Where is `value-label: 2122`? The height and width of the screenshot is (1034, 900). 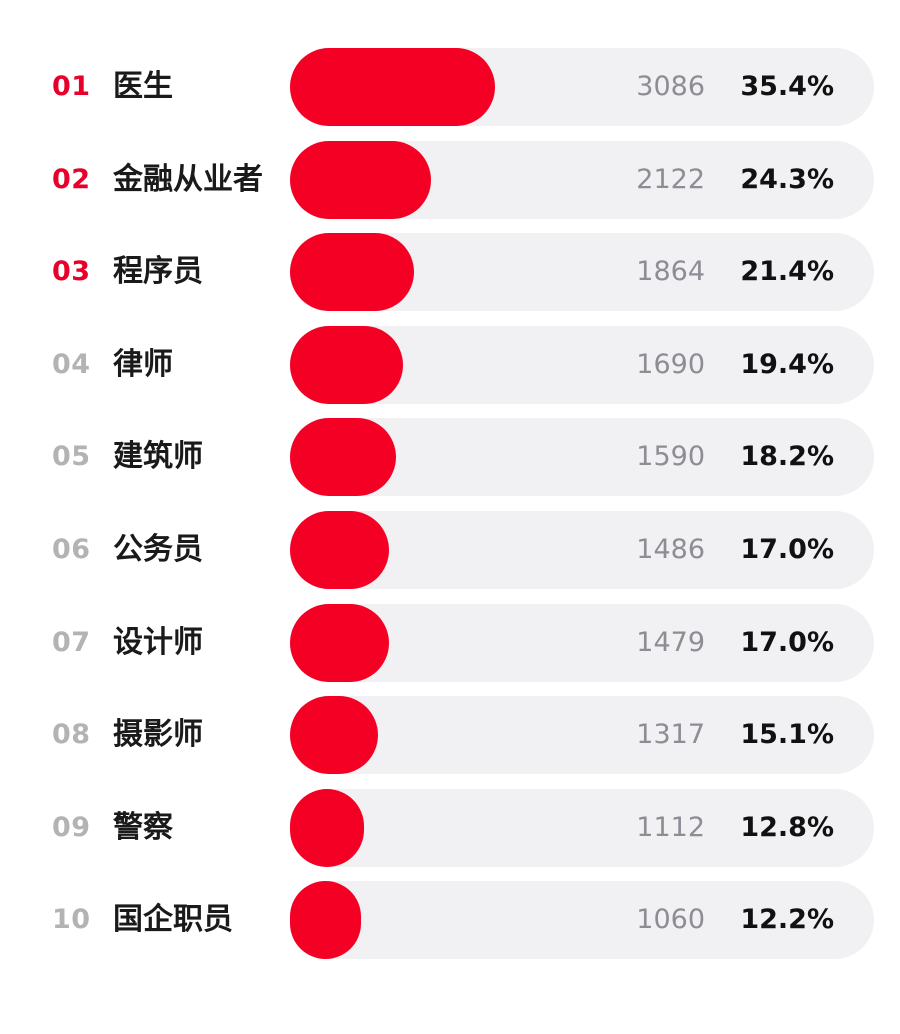
value-label: 2122 is located at coordinates (670, 179).